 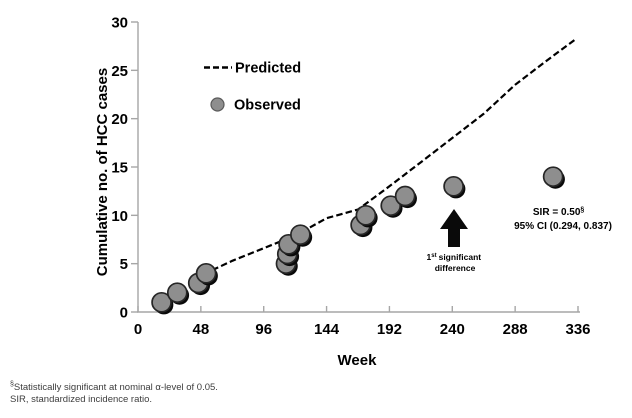 I want to click on legend-observed-marker-sample, so click(x=217, y=104).